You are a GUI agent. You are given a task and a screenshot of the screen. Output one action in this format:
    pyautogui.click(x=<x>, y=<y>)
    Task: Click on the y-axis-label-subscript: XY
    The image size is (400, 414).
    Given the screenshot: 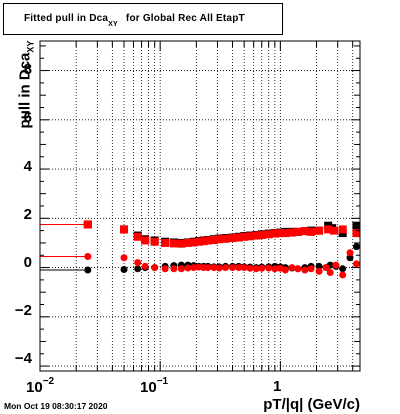 What is the action you would take?
    pyautogui.click(x=30, y=46)
    